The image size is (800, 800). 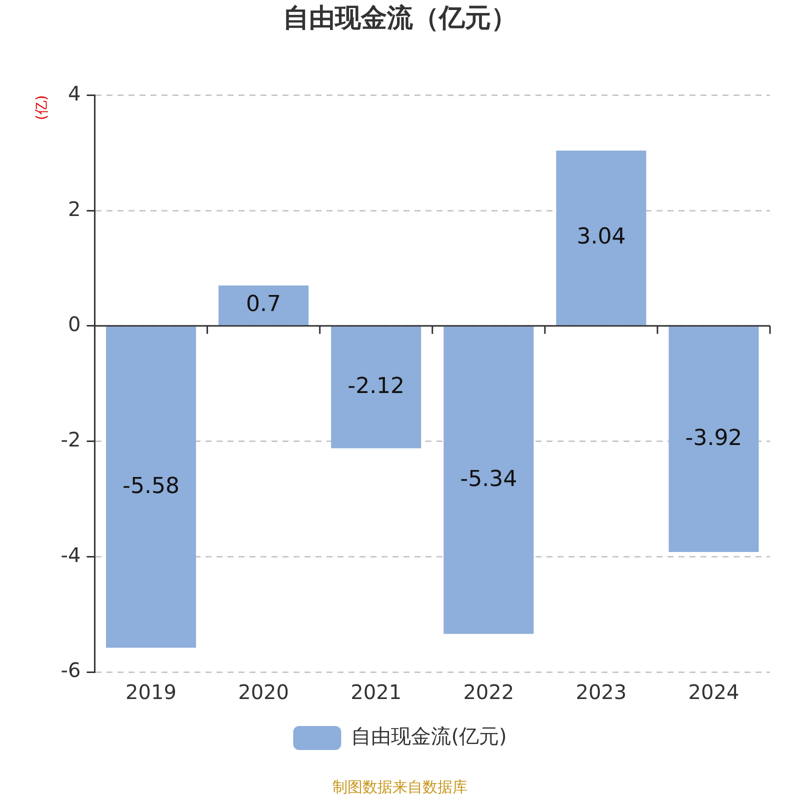 What do you see at coordinates (714, 692) in the screenshot?
I see `x-tick-label: 2024` at bounding box center [714, 692].